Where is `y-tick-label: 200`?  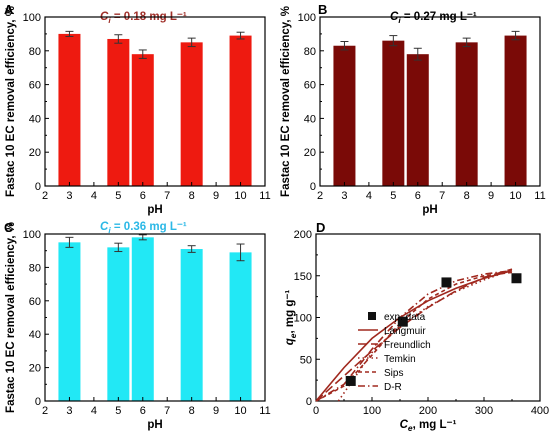
y-tick-label: 200 is located at coordinates (303, 235).